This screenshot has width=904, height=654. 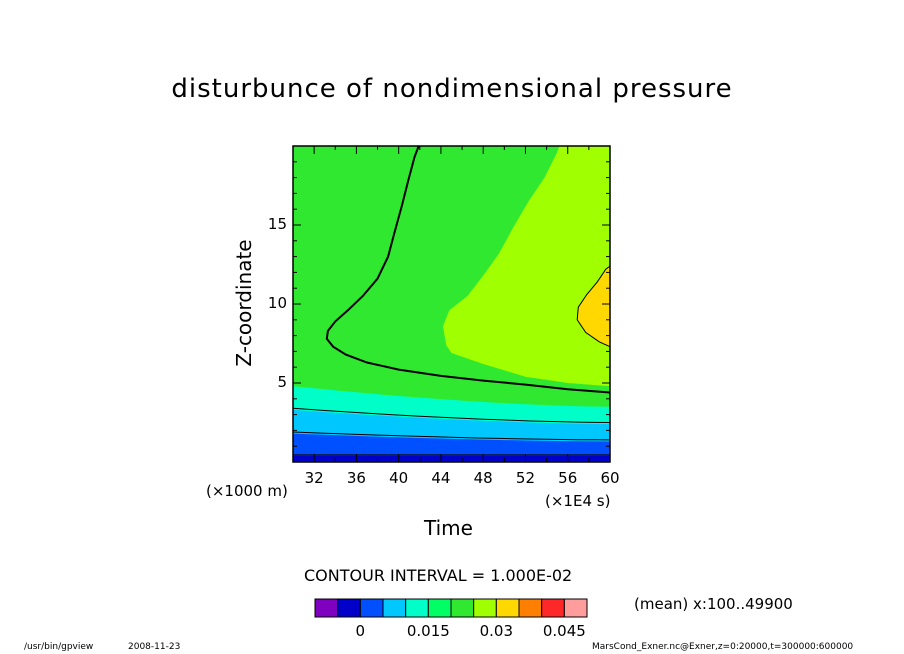 What do you see at coordinates (356, 478) in the screenshot?
I see `x-tick-36: 36` at bounding box center [356, 478].